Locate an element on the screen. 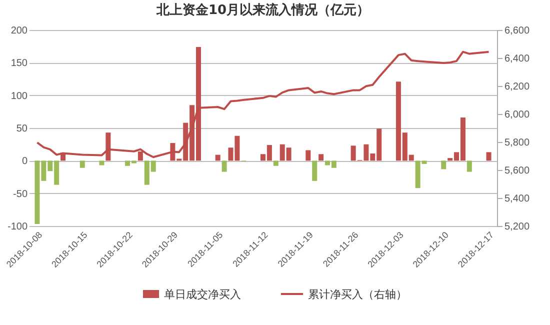  chart-title: 北上资金10月以来流入情况（亿元） is located at coordinates (262, 10).